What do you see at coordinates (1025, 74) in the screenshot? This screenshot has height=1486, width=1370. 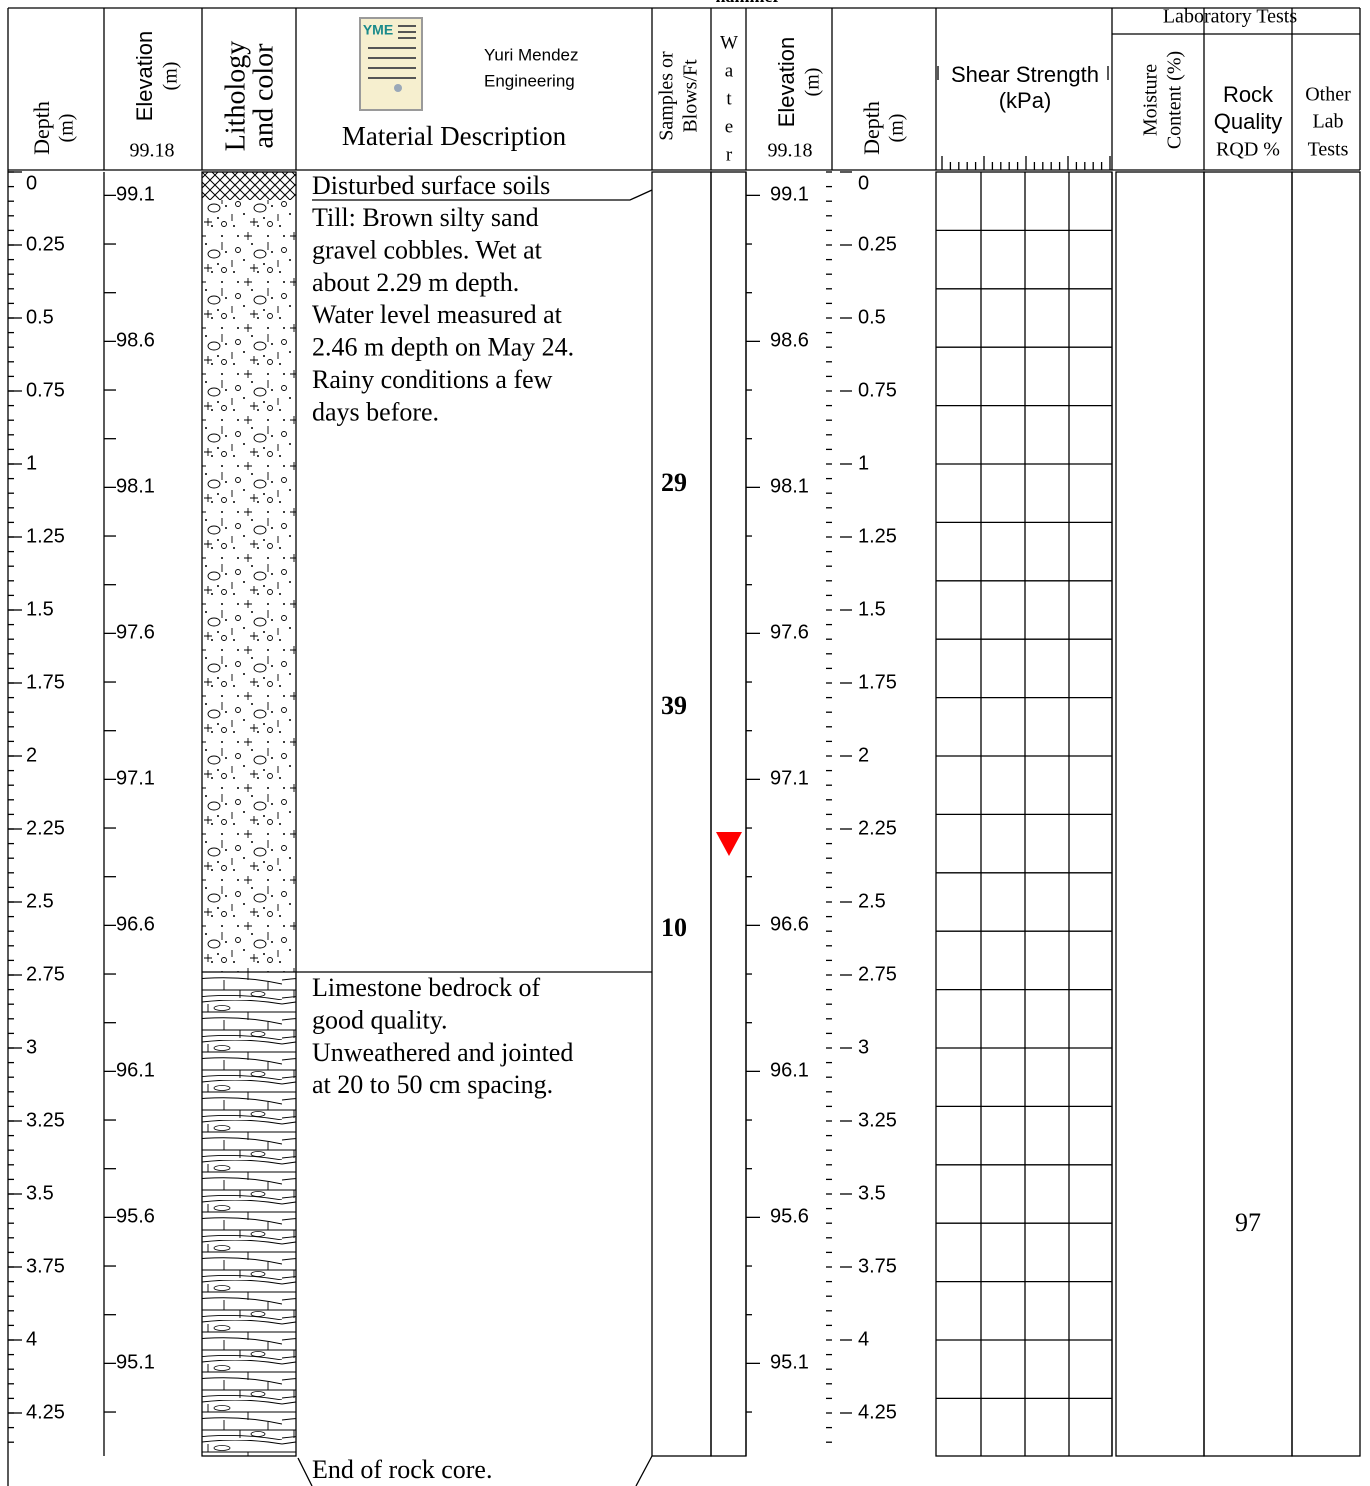 I see `shear-title: Shear Strength` at bounding box center [1025, 74].